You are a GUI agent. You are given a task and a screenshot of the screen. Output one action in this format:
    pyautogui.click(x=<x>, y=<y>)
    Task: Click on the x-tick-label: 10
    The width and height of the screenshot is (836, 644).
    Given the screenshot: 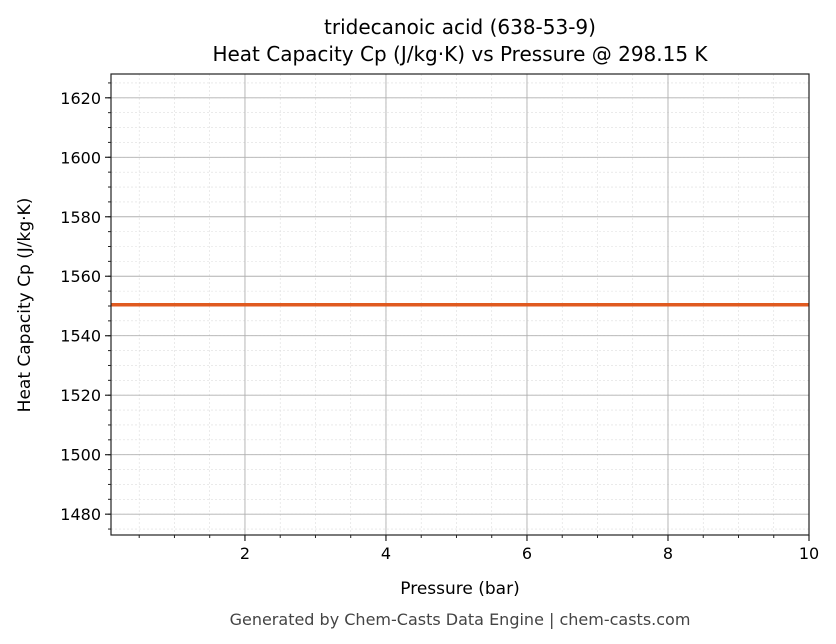 What is the action you would take?
    pyautogui.click(x=809, y=553)
    